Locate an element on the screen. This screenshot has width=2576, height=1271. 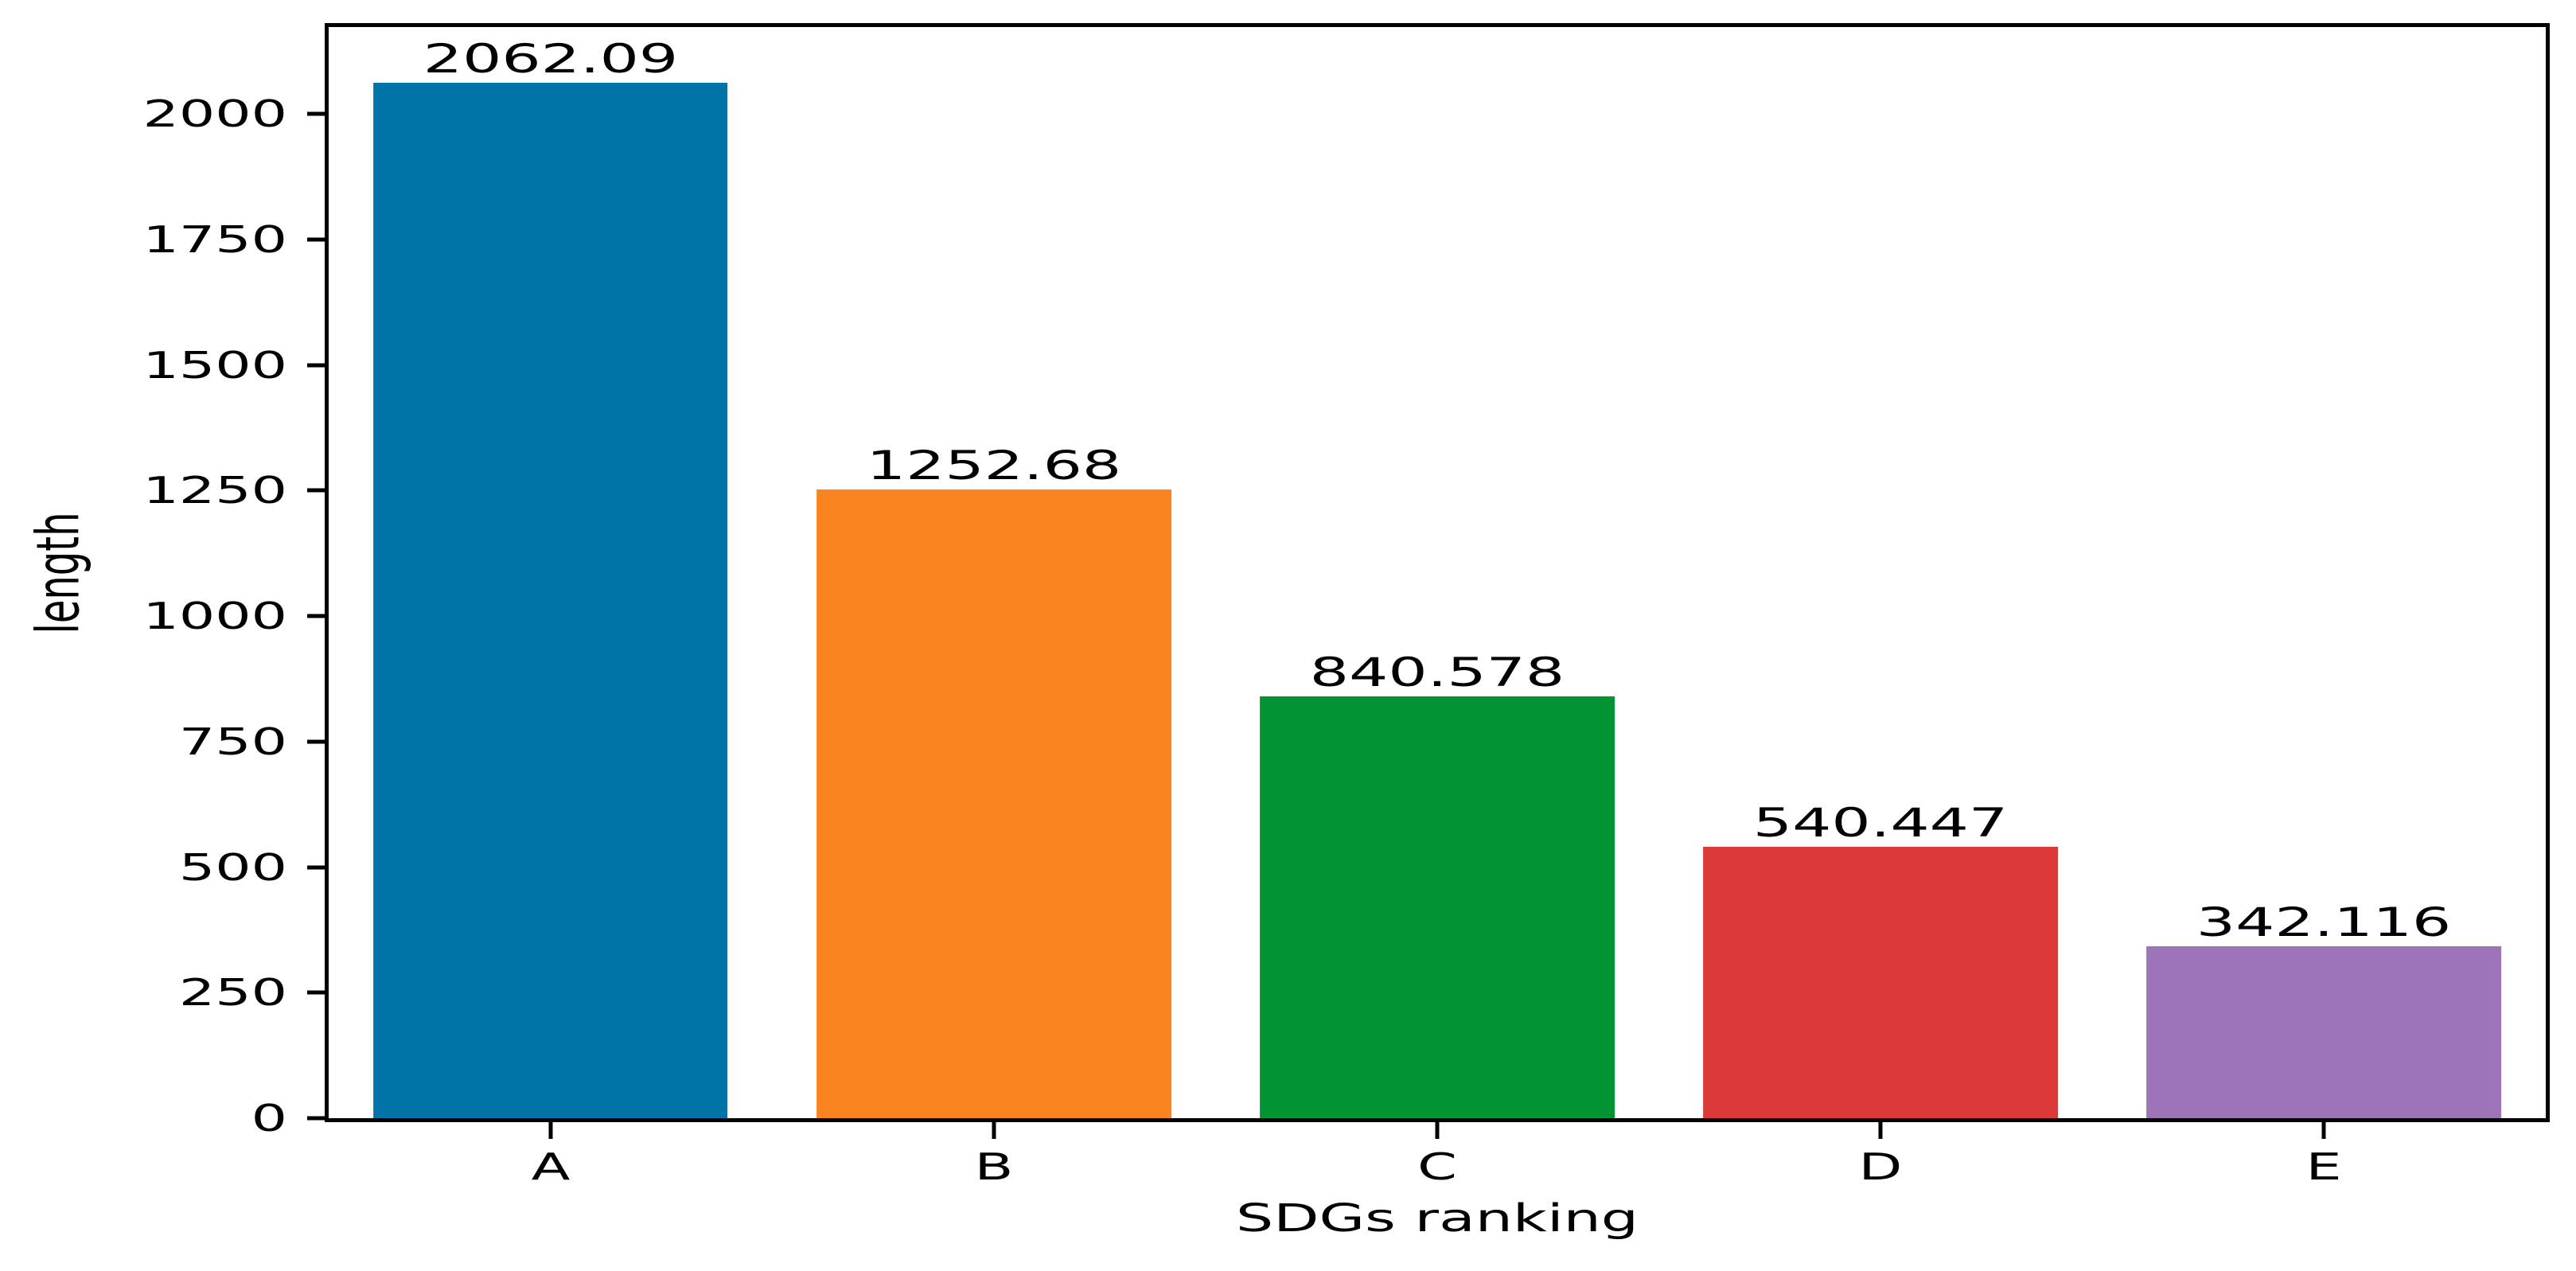
bar-value-label: 540.447 is located at coordinates (1880, 823).